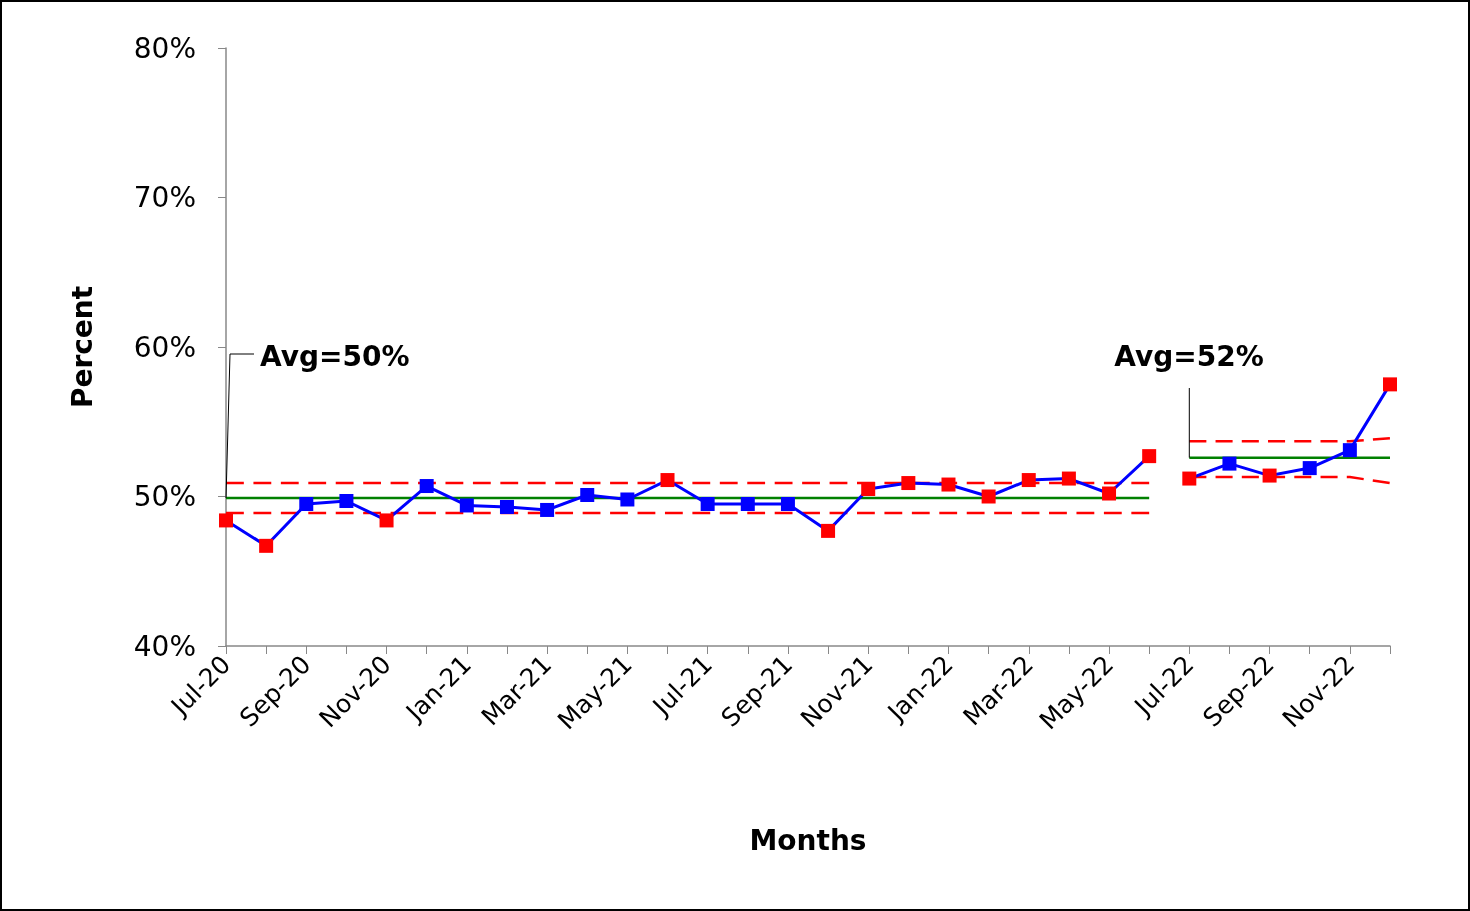 The width and height of the screenshot is (1470, 911). What do you see at coordinates (808, 840) in the screenshot?
I see `x-axis-title: Months` at bounding box center [808, 840].